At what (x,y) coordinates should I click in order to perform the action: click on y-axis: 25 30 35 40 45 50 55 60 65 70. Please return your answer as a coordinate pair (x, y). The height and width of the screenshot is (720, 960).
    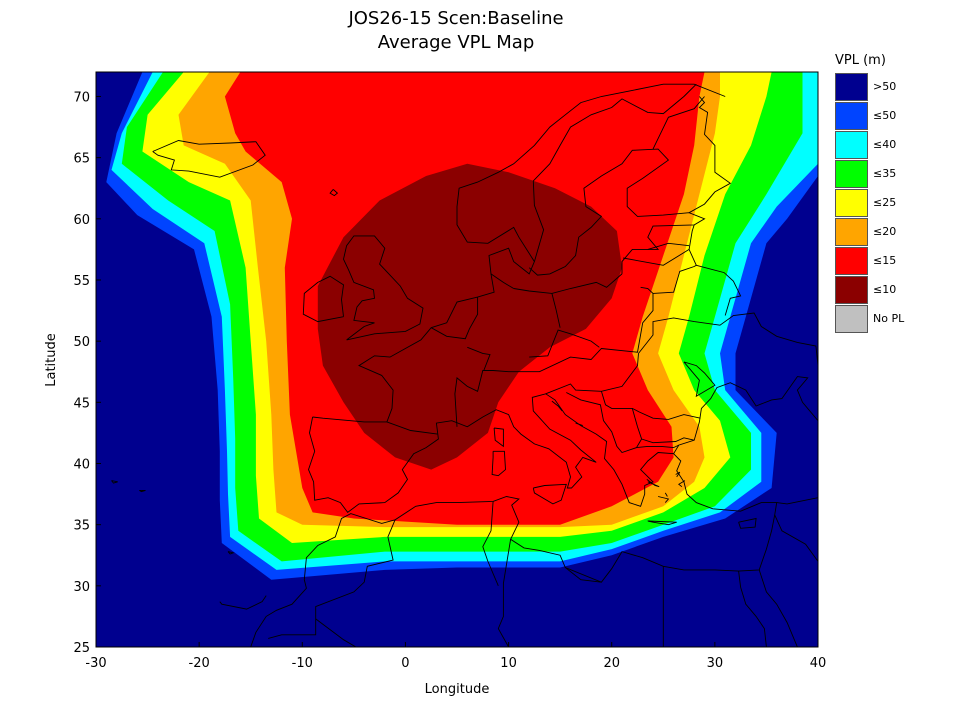
    Looking at the image, I should click on (87, 373).